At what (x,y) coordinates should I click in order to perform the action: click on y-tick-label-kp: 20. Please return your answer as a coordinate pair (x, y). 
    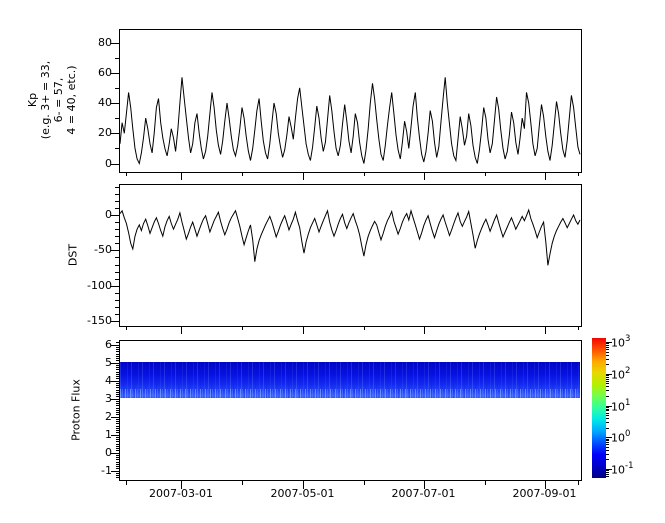
    Looking at the image, I should click on (105, 133).